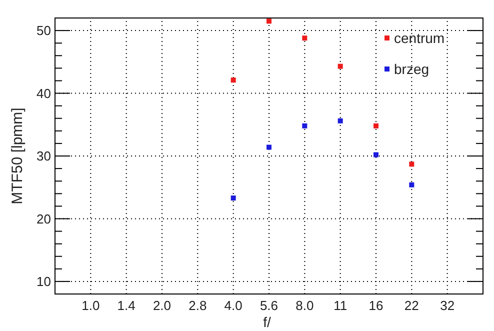  I want to click on y-tick-label: 30, so click(43, 156).